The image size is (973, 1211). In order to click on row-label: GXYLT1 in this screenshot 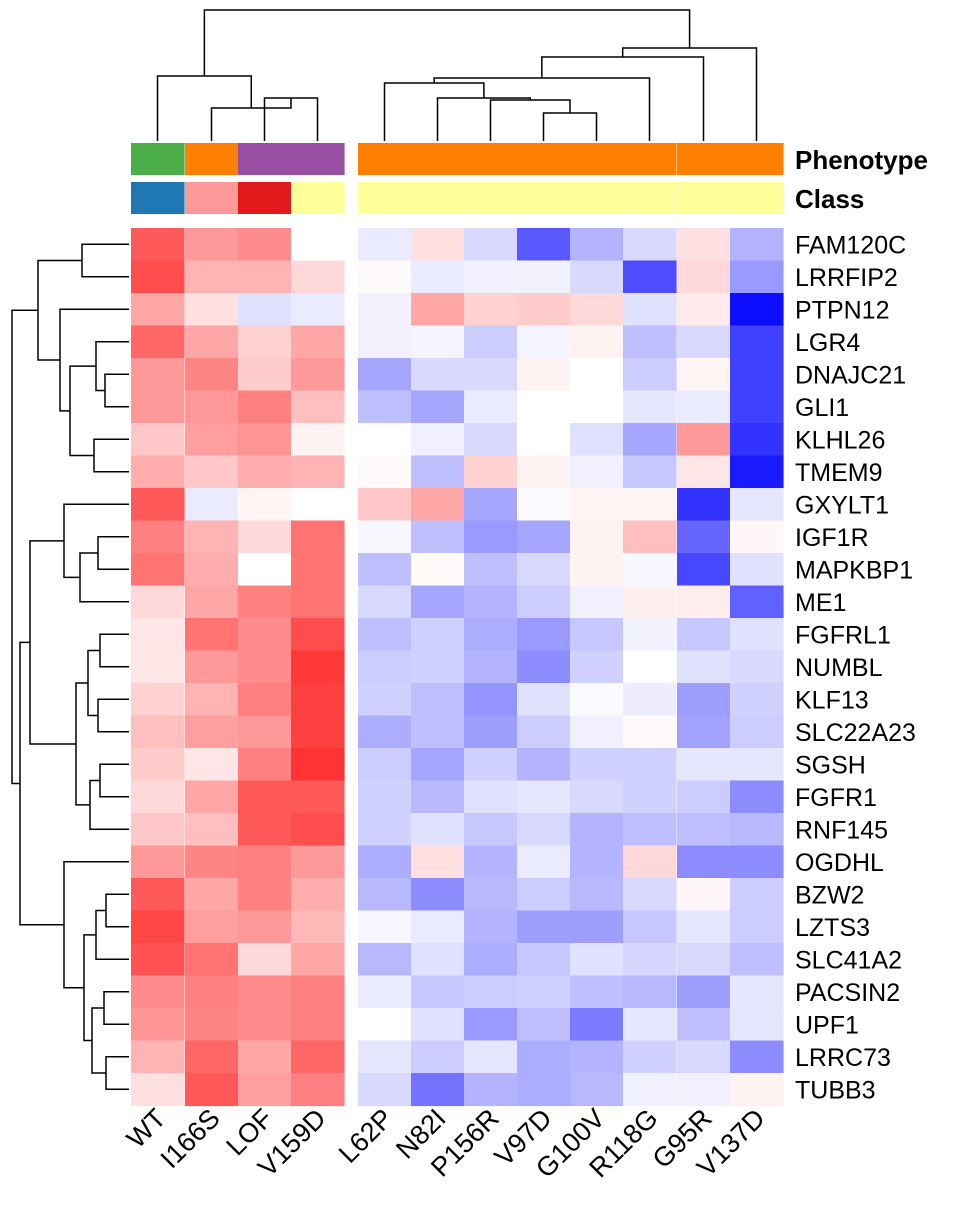, I will do `click(842, 505)`.